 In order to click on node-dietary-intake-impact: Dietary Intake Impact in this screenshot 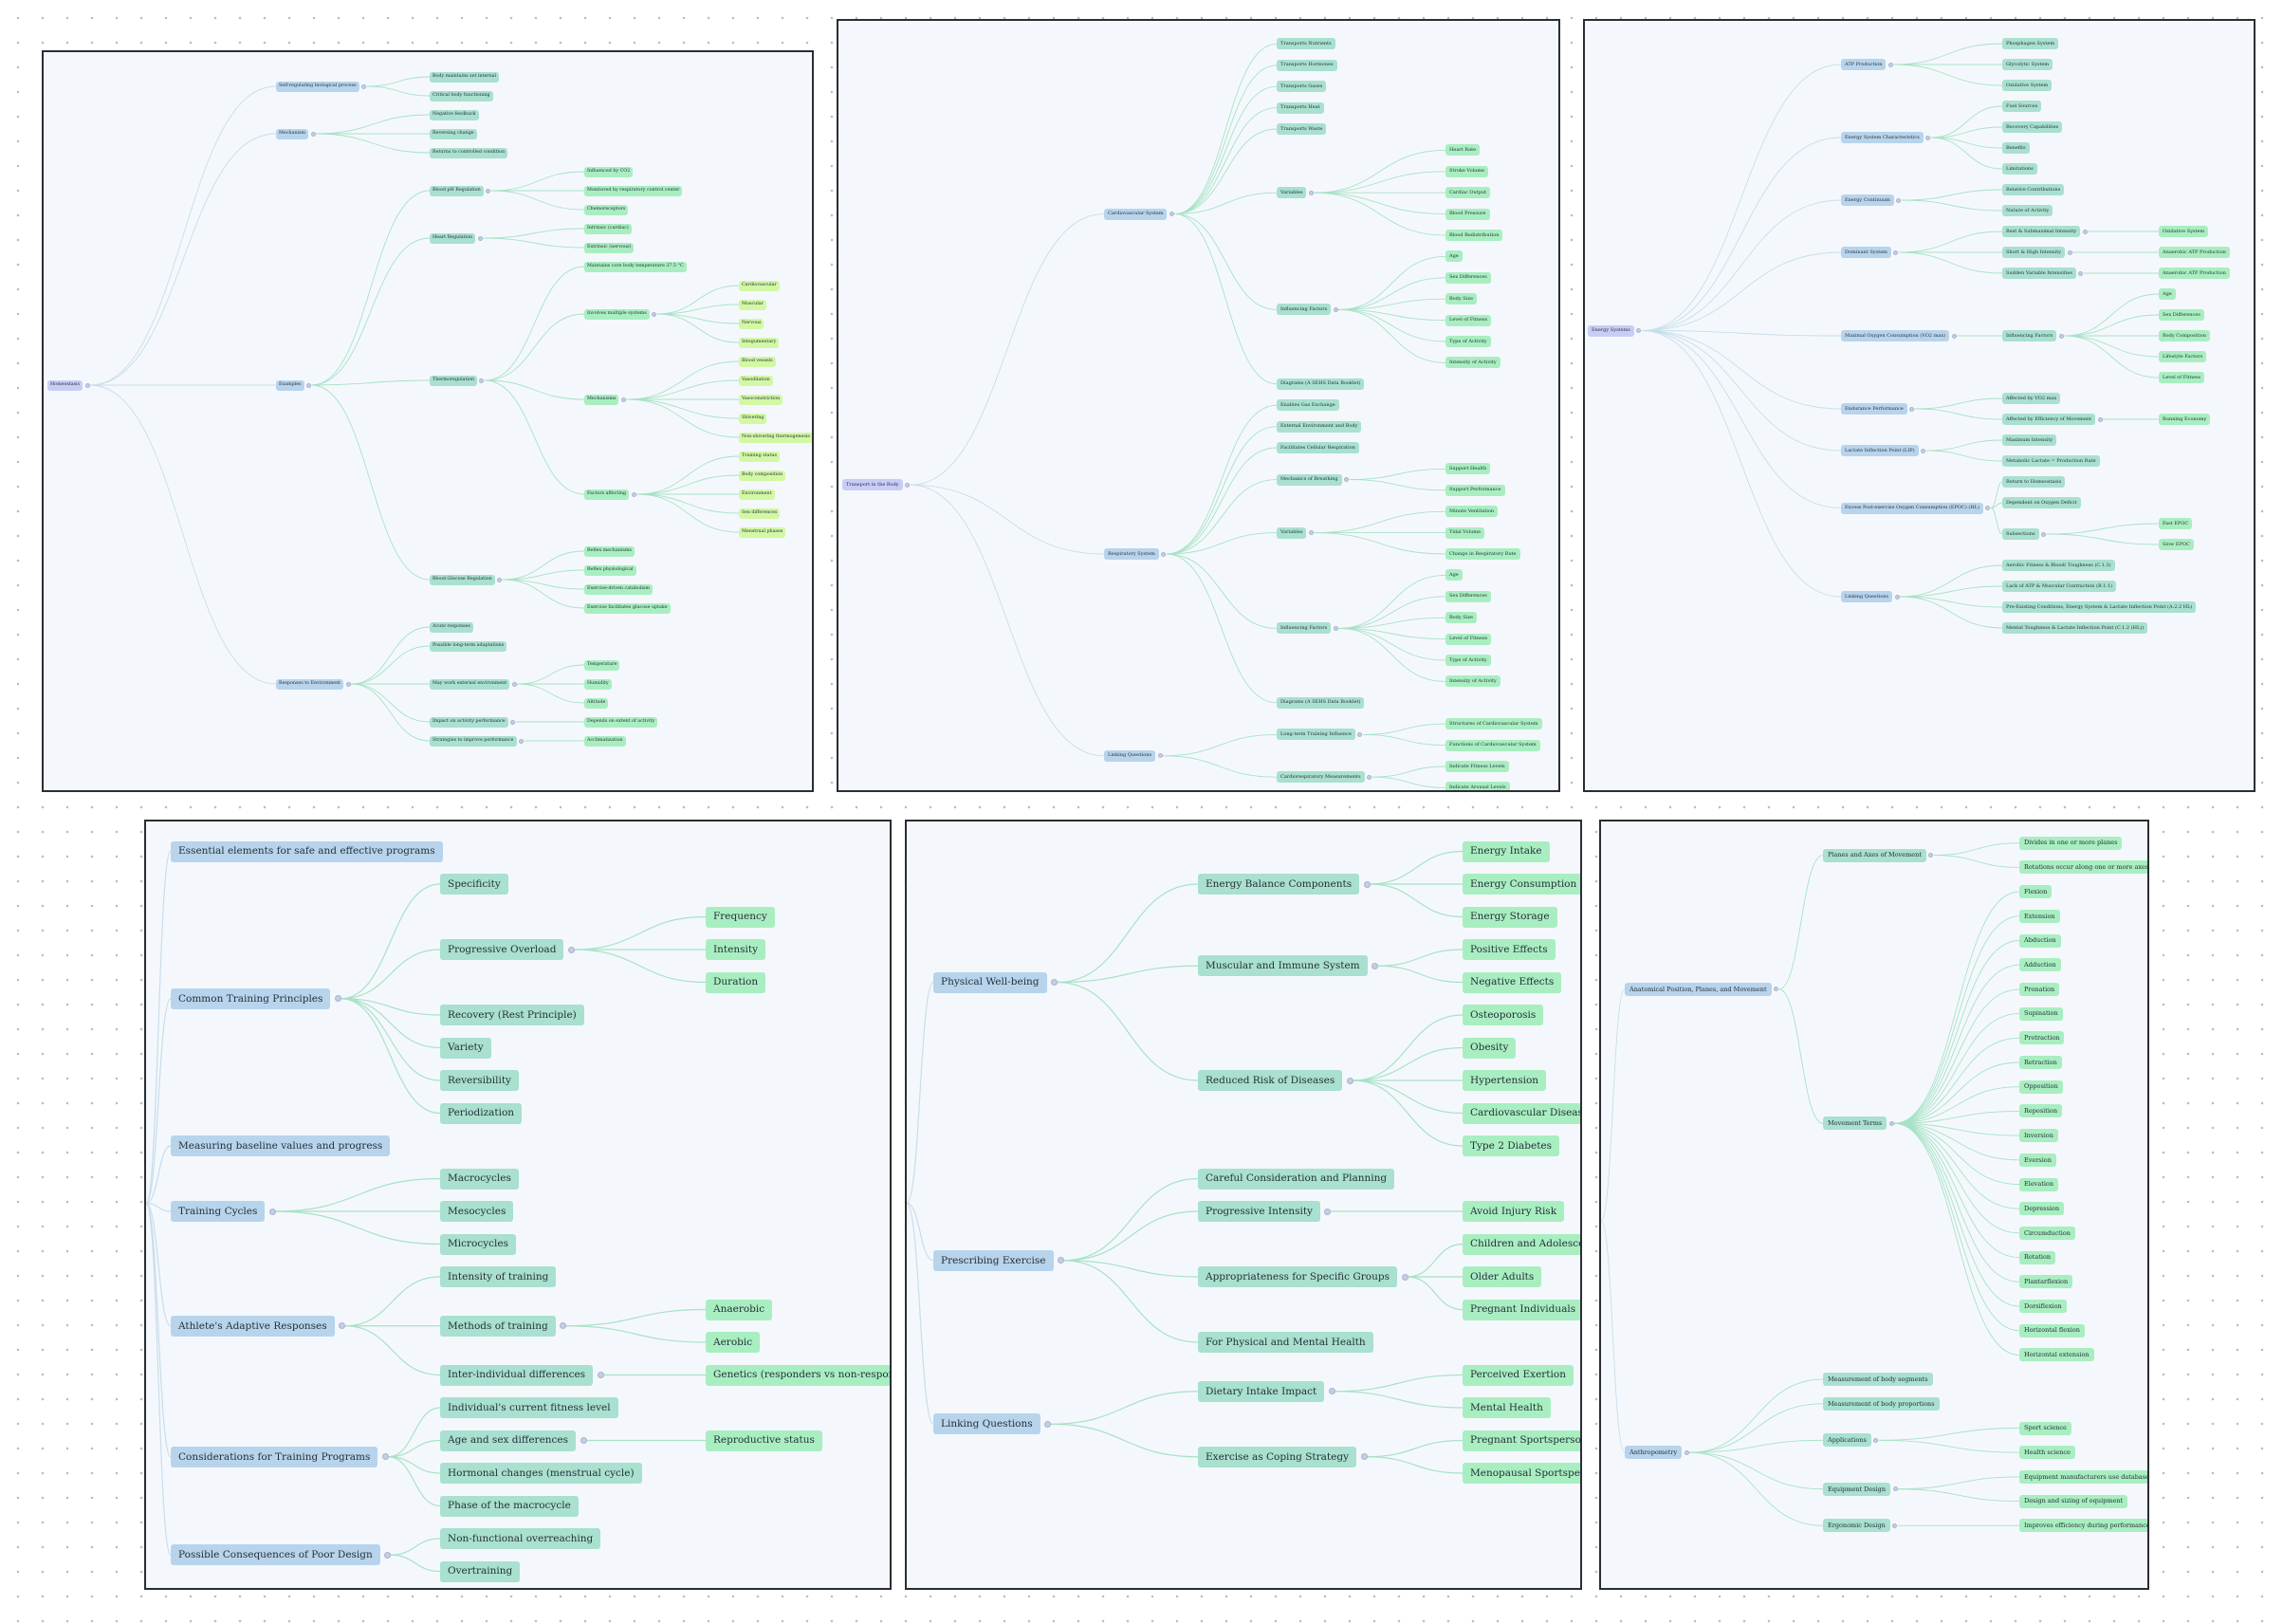, I will do `click(1261, 1391)`.